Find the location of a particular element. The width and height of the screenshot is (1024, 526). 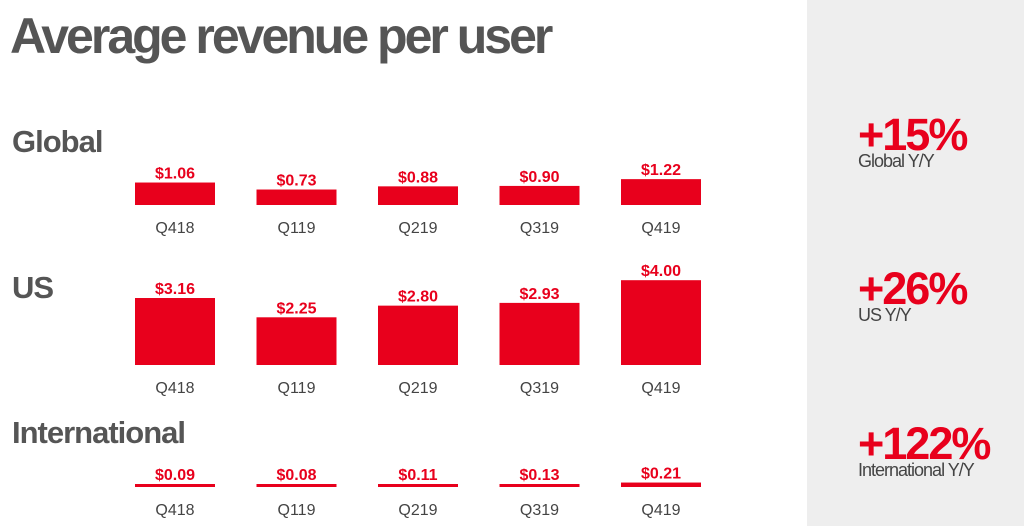

global-category-label: Q419 is located at coordinates (660, 228).